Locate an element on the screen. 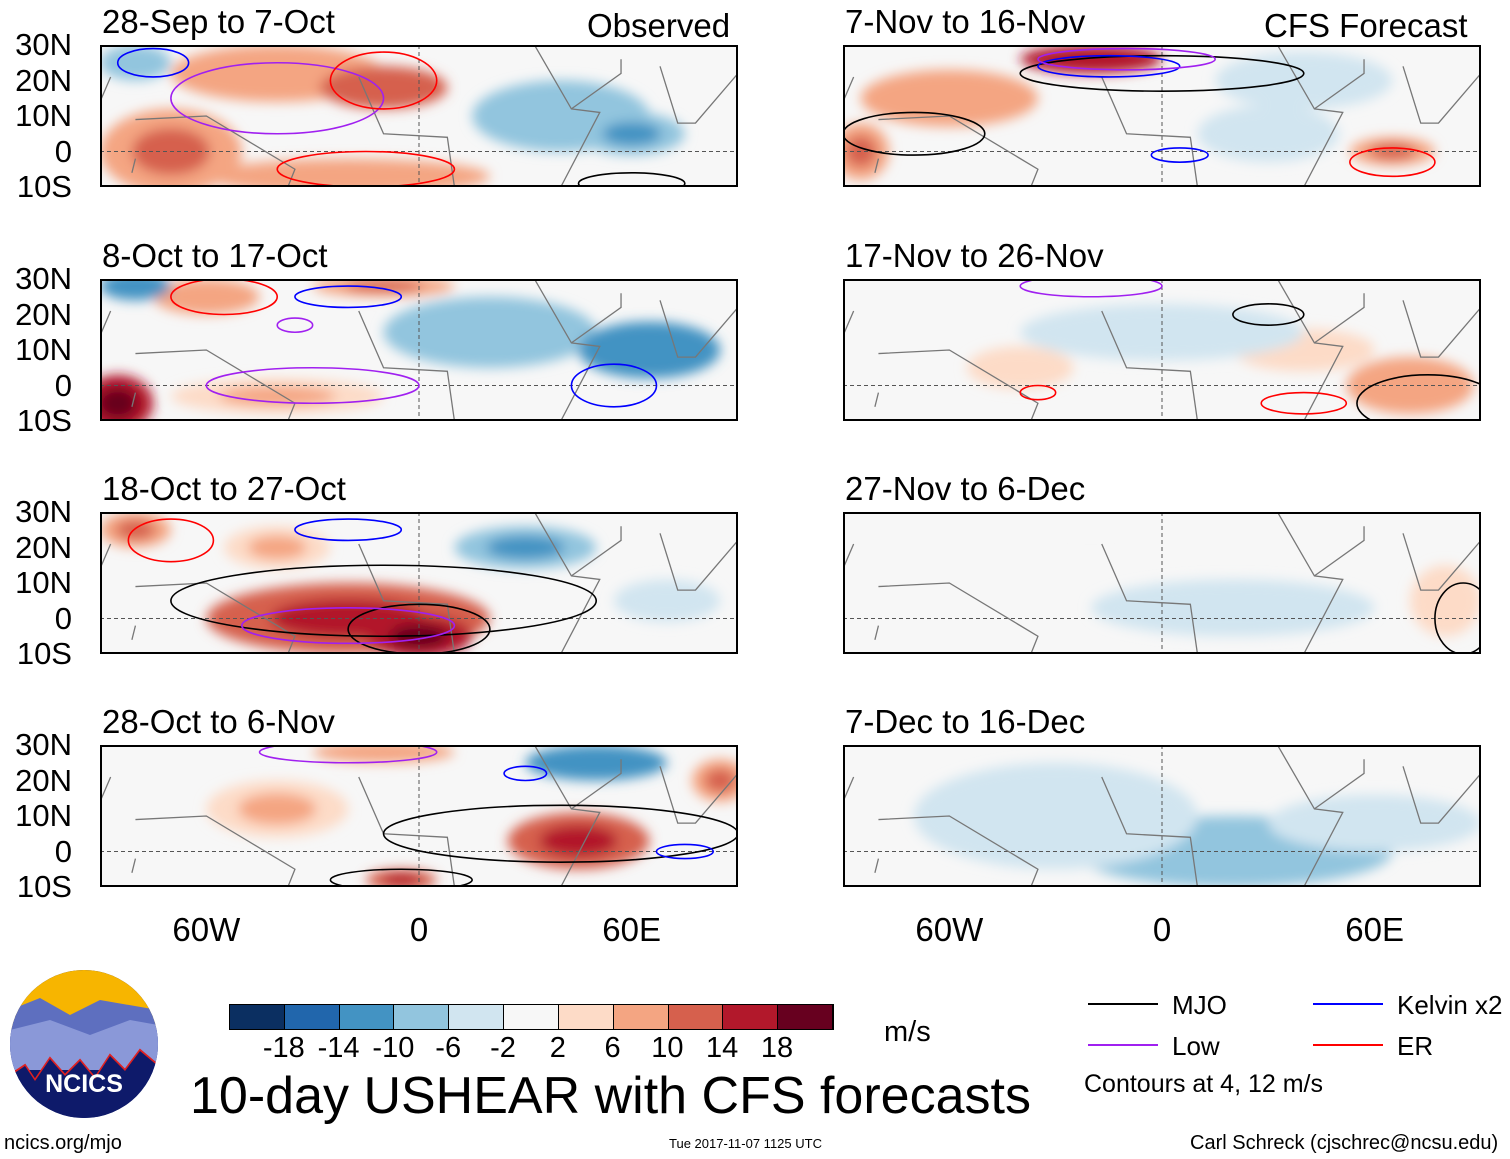  ncics-logo: NCICS is located at coordinates (84, 1044).